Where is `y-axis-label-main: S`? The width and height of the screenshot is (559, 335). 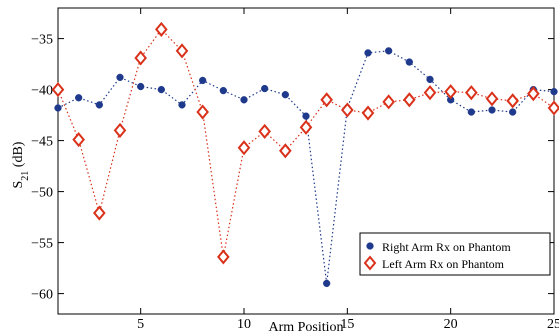 y-axis-label-main: S is located at coordinates (18, 185).